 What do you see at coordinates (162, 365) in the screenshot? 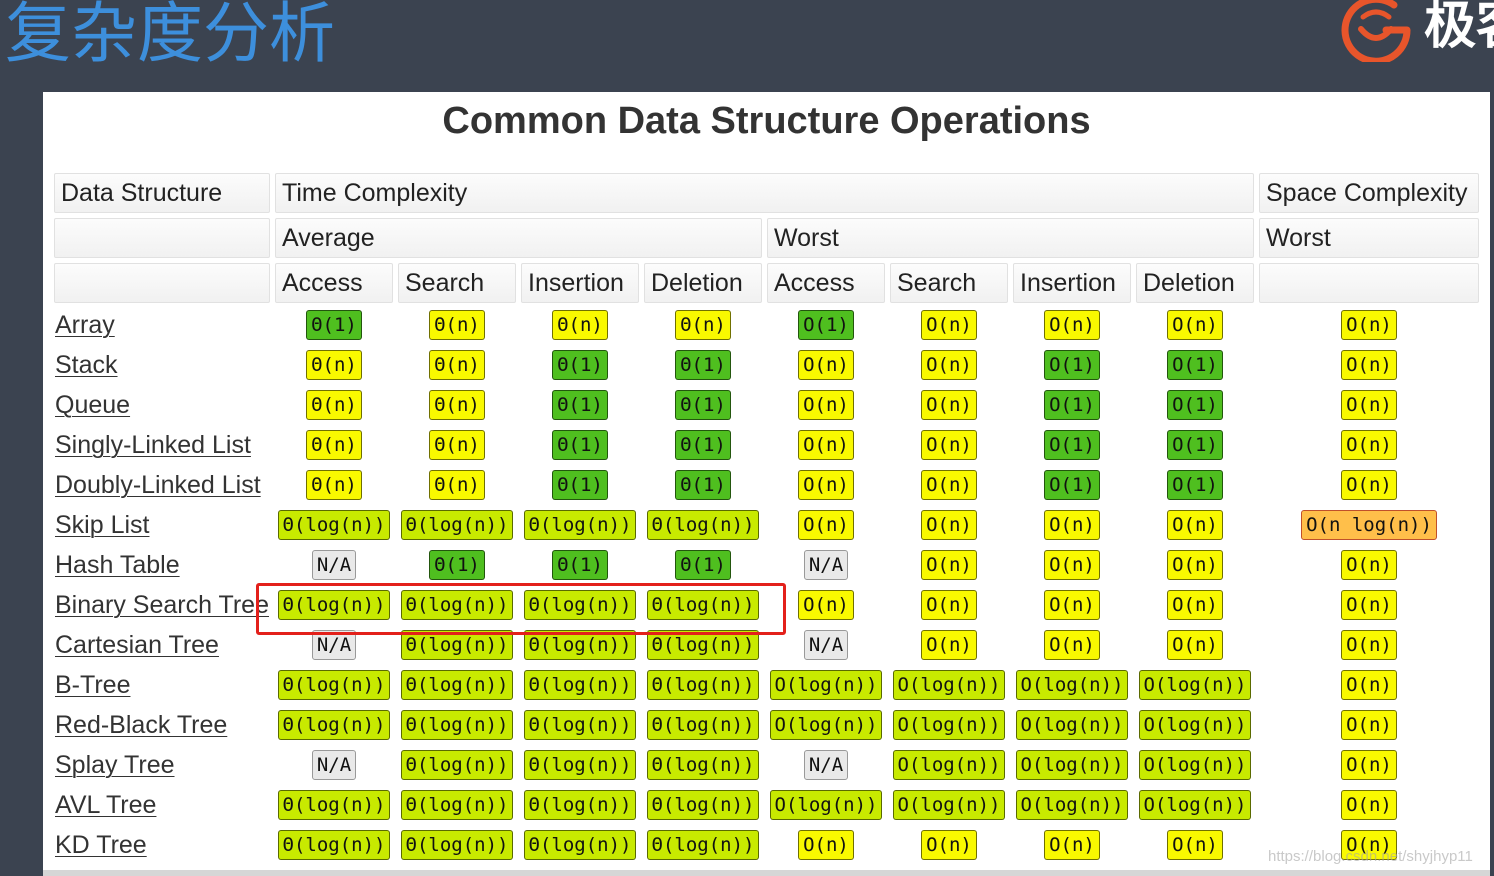
I see `row-name-stack: Stack` at bounding box center [162, 365].